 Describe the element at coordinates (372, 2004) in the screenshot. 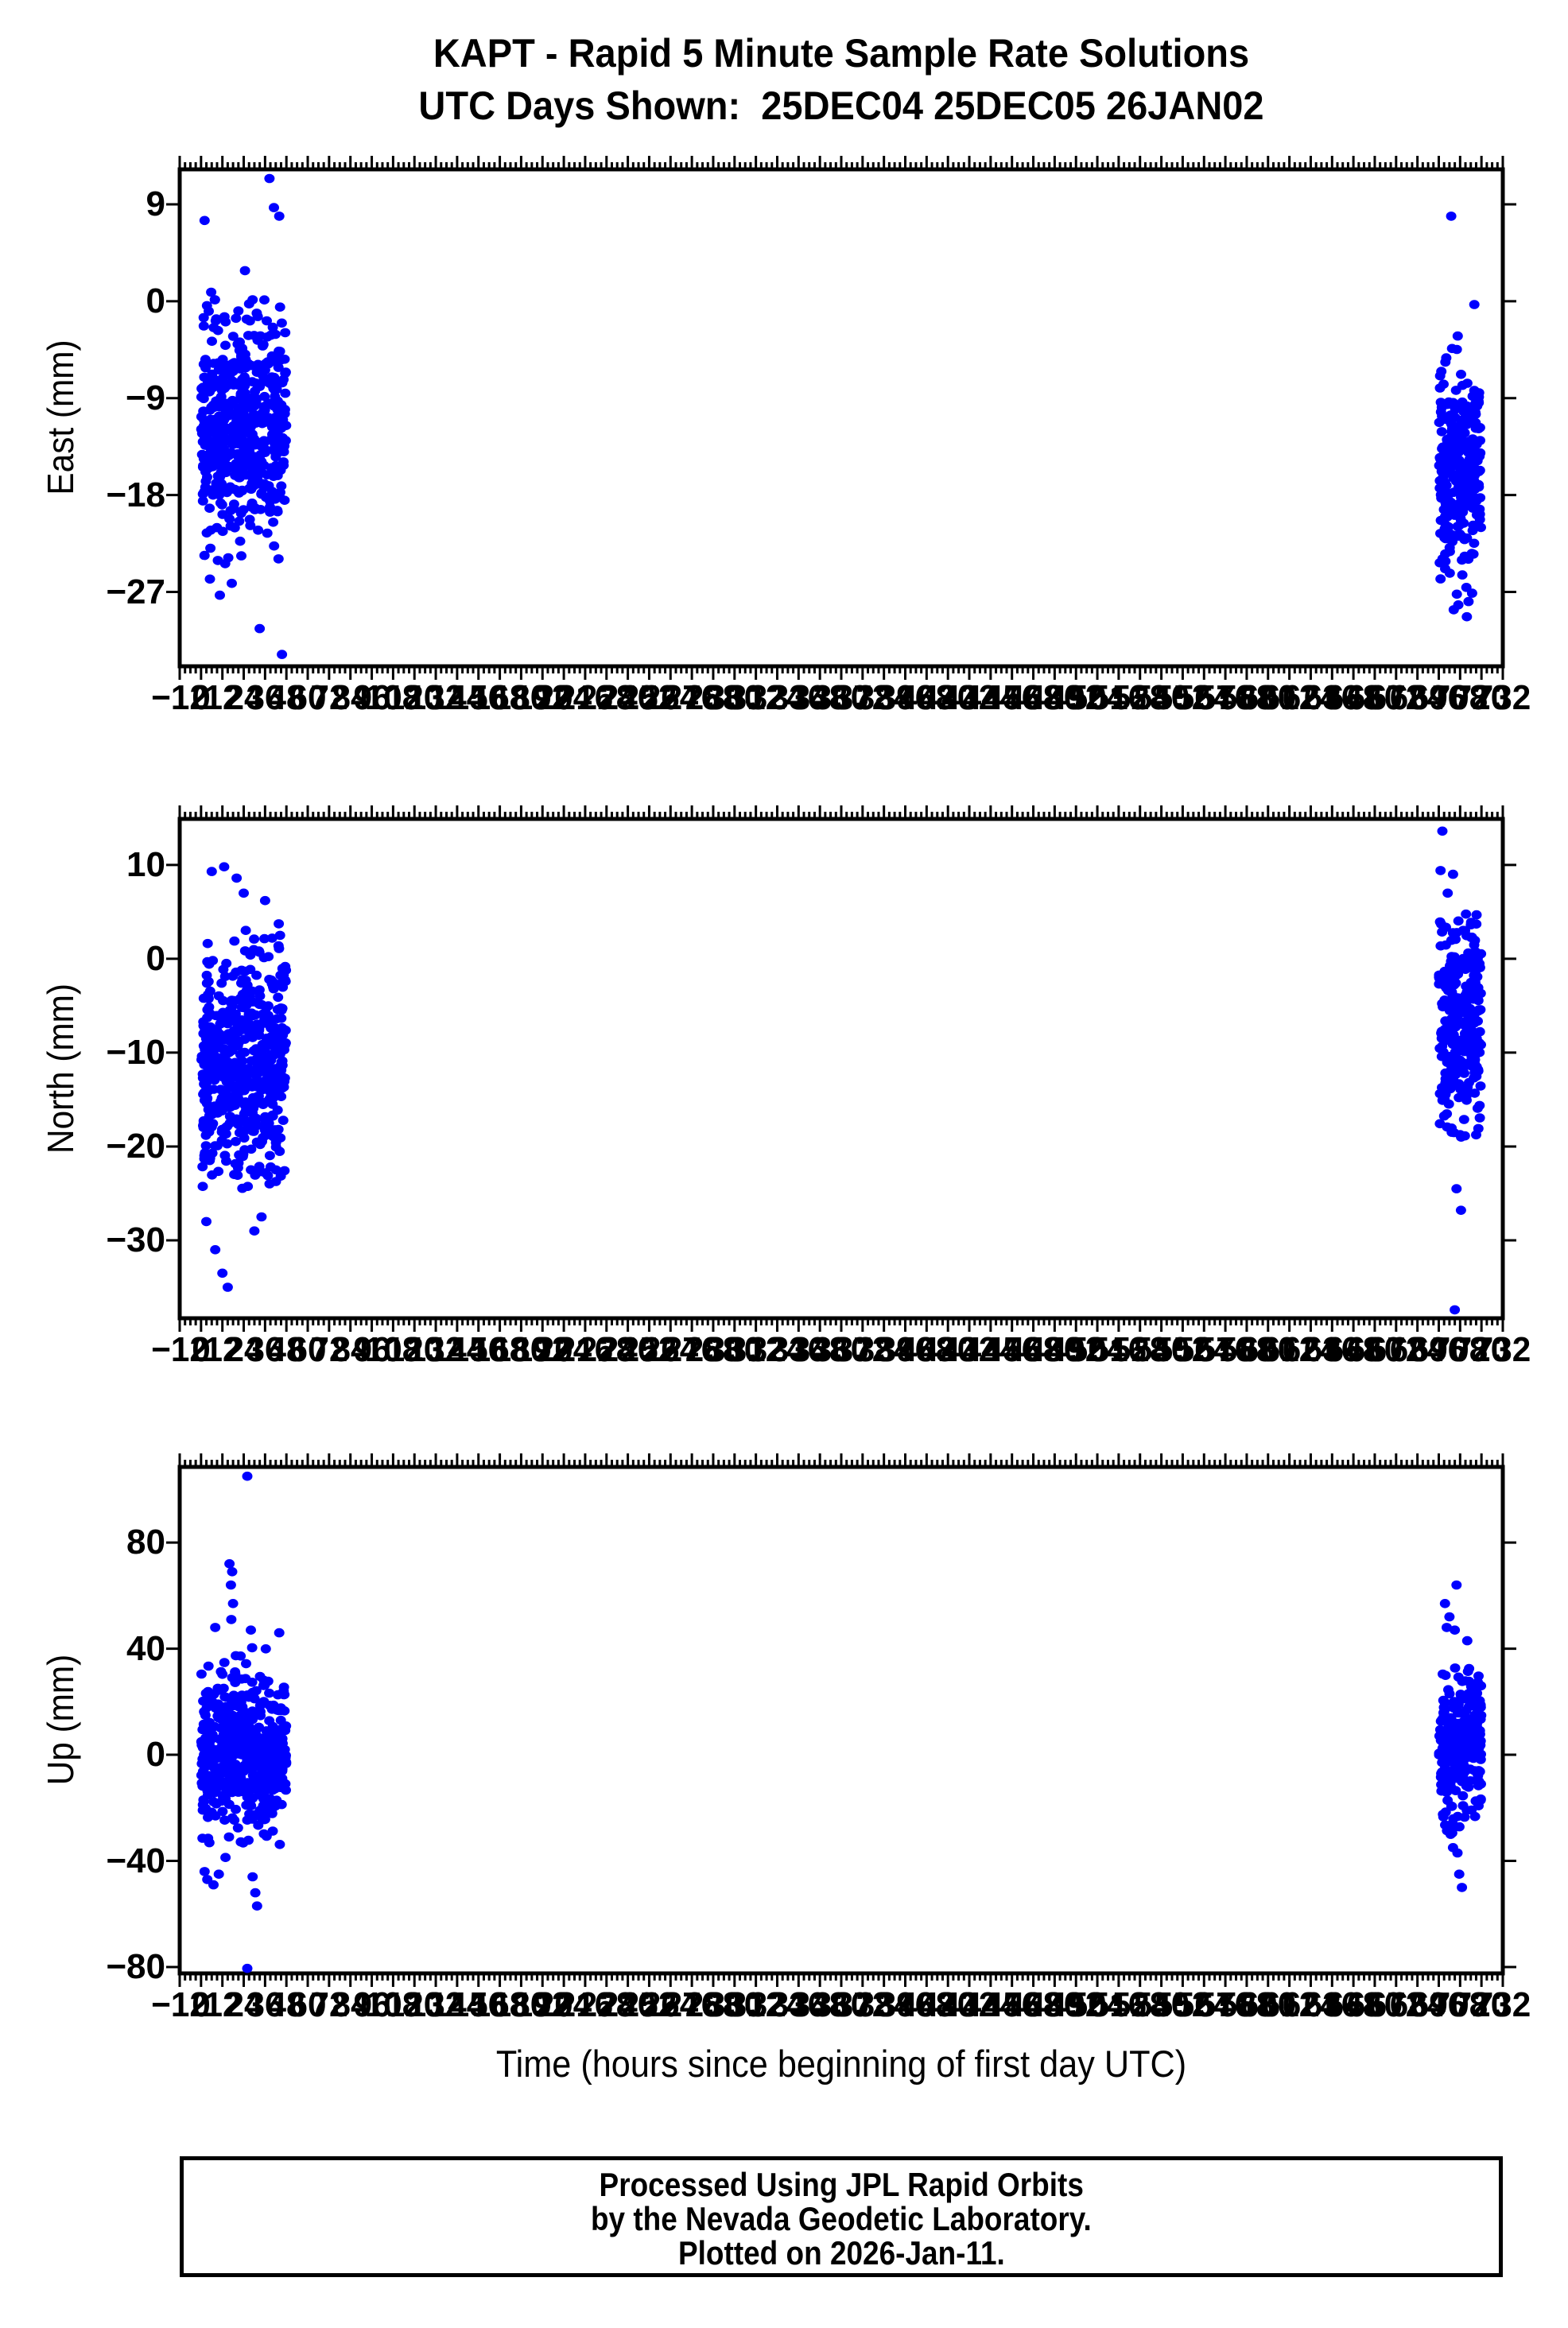

I see `up-xtick-label: 96` at that location.